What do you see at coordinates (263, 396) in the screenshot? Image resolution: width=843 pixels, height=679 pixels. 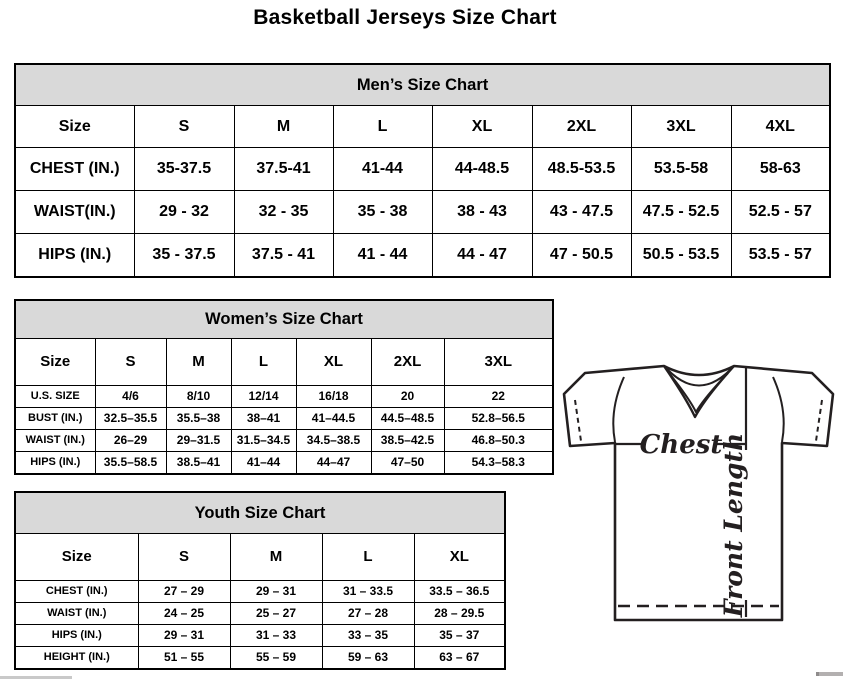 I see `table-cell: 12/14` at bounding box center [263, 396].